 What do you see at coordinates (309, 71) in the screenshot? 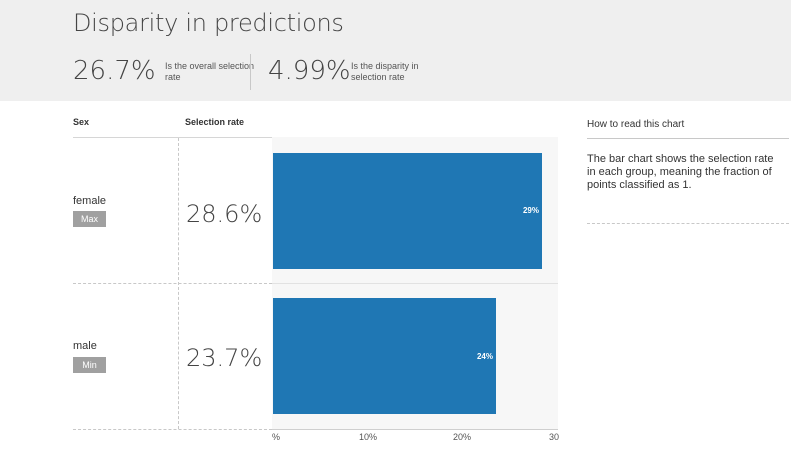
I see `disparity-value: 4.99%` at bounding box center [309, 71].